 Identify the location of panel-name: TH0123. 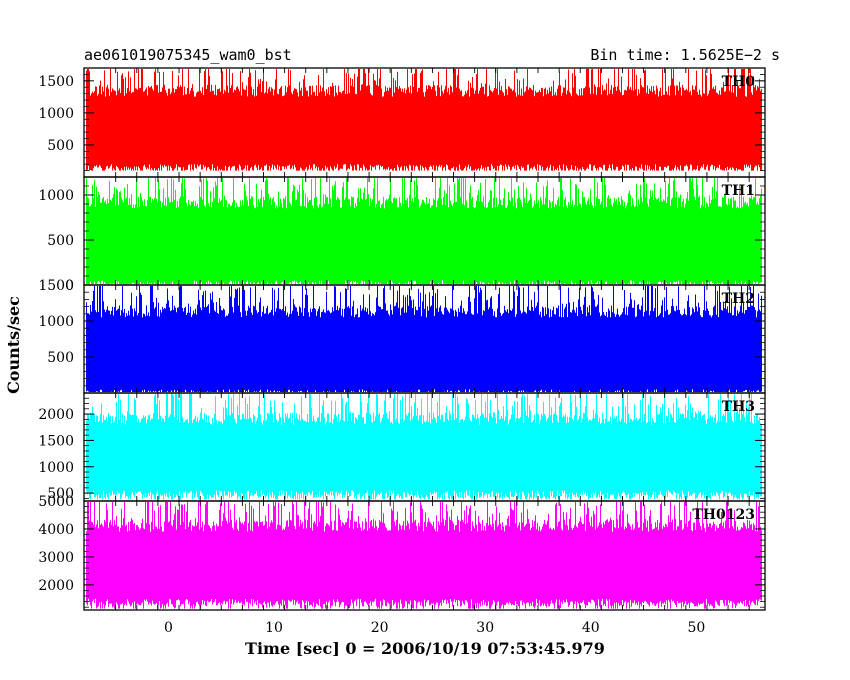
(723, 515).